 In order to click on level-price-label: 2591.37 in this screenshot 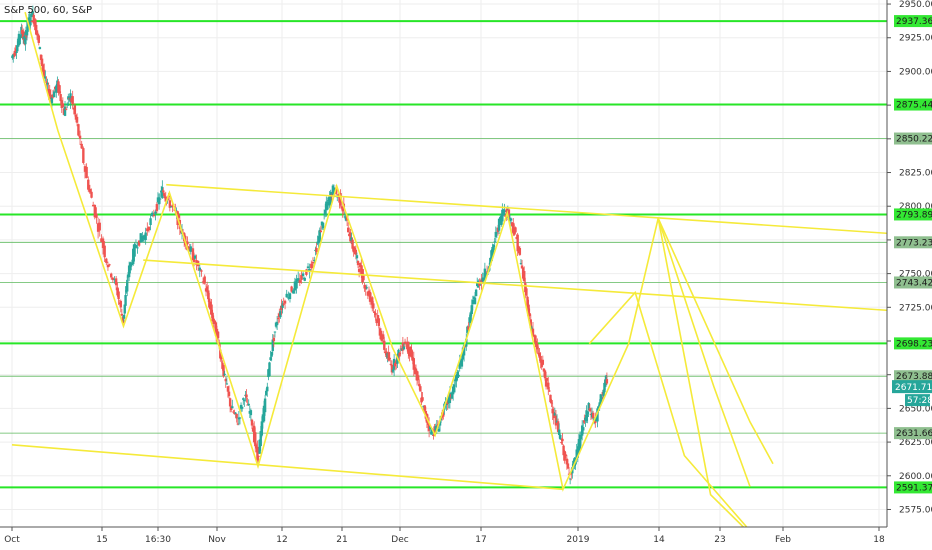, I will do `click(914, 488)`.